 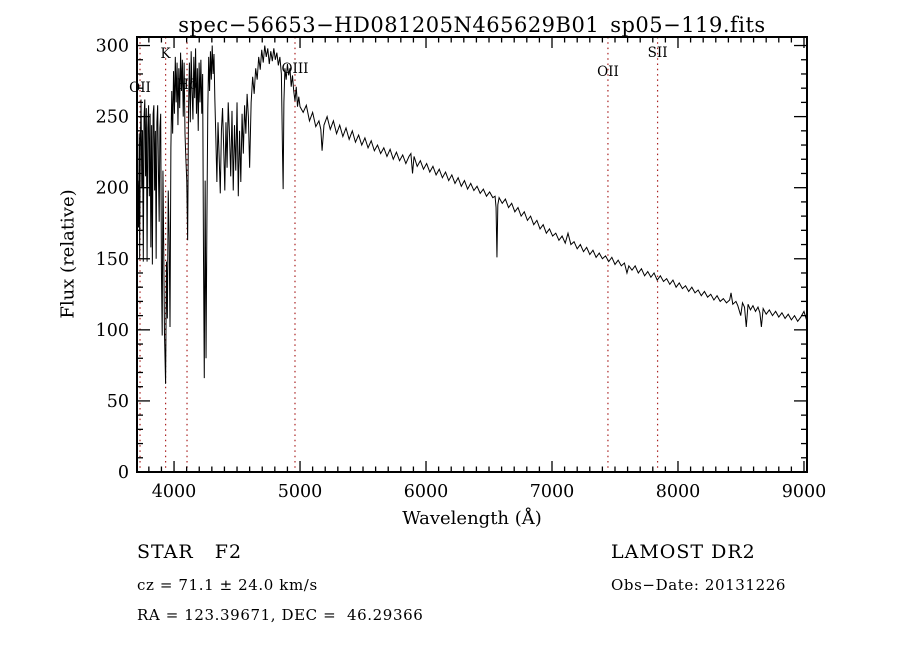 What do you see at coordinates (804, 492) in the screenshot?
I see `x-tick-label: 9000` at bounding box center [804, 492].